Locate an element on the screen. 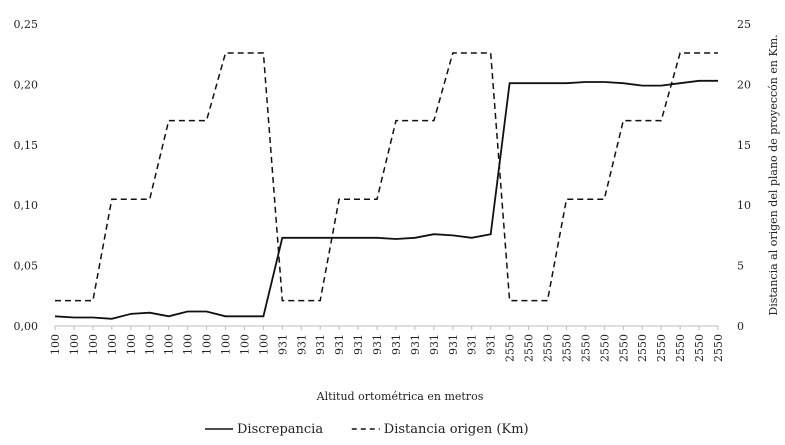 The image size is (785, 445). y2-tick-label: 10 is located at coordinates (744, 205).